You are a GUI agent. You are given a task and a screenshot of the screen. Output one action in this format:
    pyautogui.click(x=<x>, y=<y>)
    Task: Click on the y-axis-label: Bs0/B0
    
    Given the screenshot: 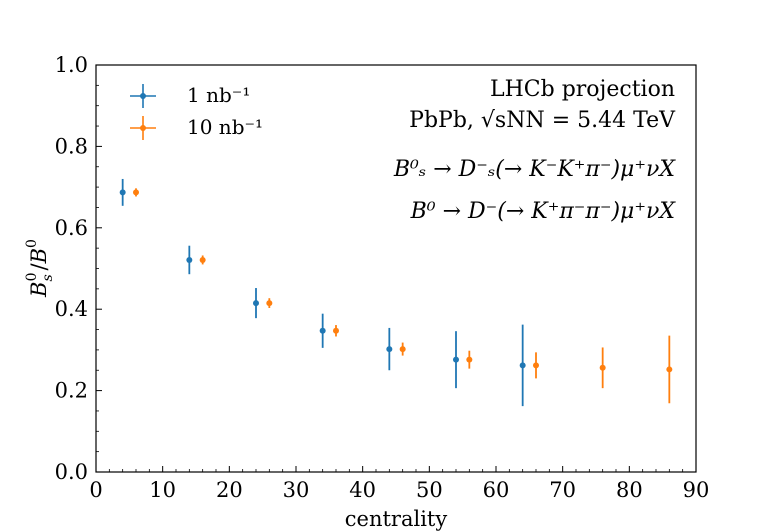 What is the action you would take?
    pyautogui.click(x=40, y=268)
    